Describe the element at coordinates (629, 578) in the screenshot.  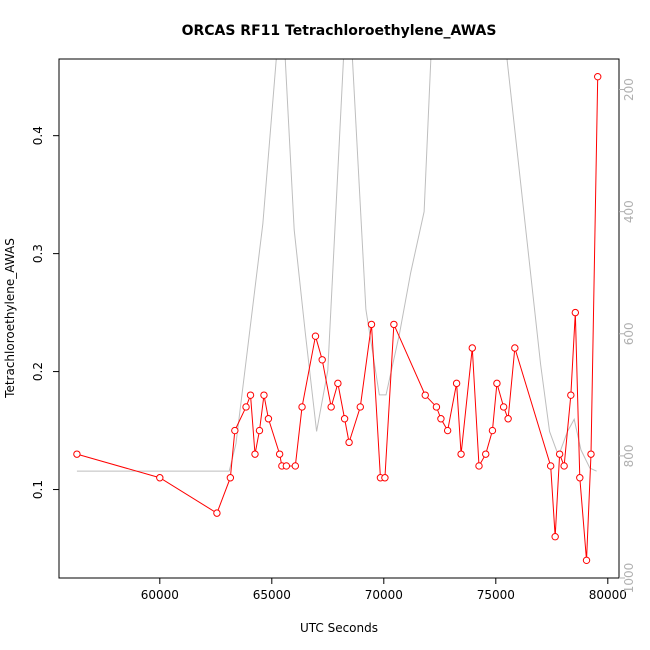
I see `y2-tick-label: 1000` at that location.